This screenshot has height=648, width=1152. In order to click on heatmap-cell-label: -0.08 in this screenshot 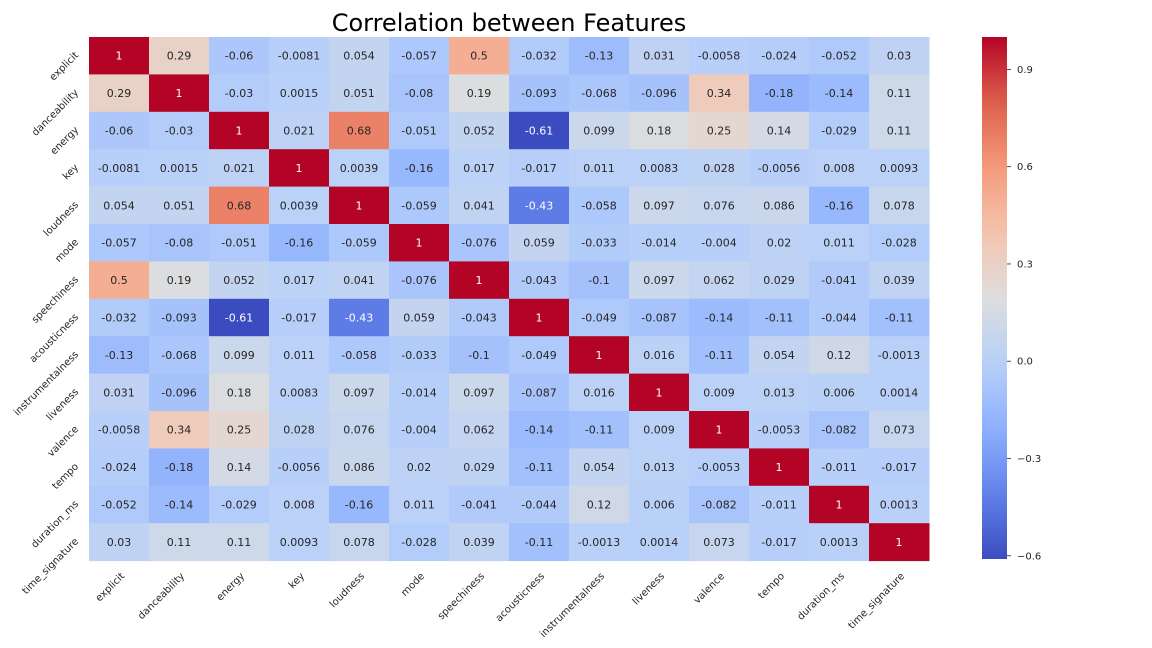, I will do `click(419, 93)`.